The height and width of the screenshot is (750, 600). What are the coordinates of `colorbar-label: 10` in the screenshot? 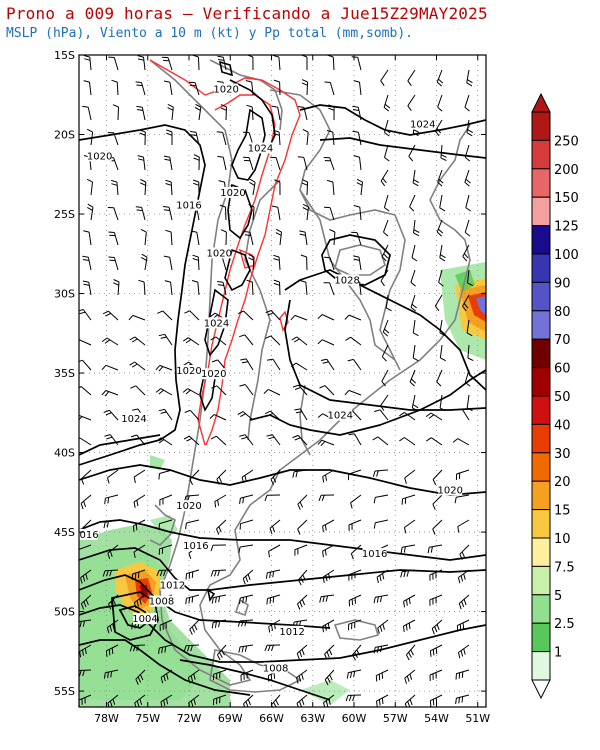 It's located at (562, 539).